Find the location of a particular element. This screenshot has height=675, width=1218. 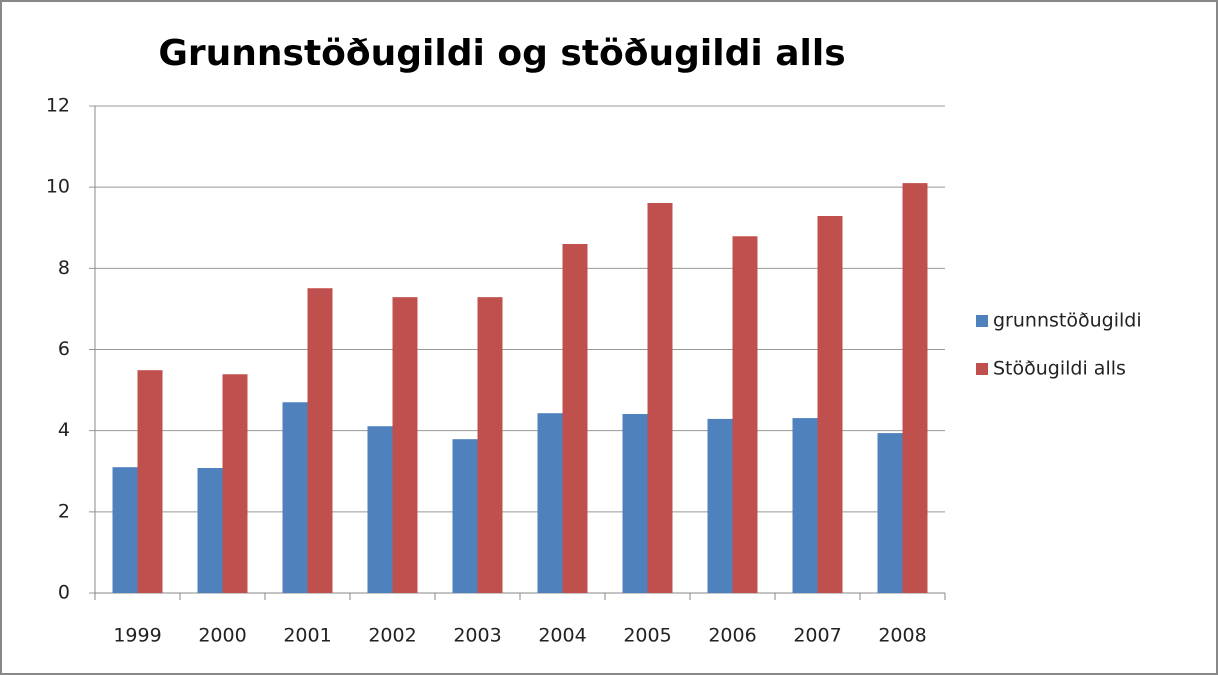

x-tick-label: 2000 is located at coordinates (222, 636).